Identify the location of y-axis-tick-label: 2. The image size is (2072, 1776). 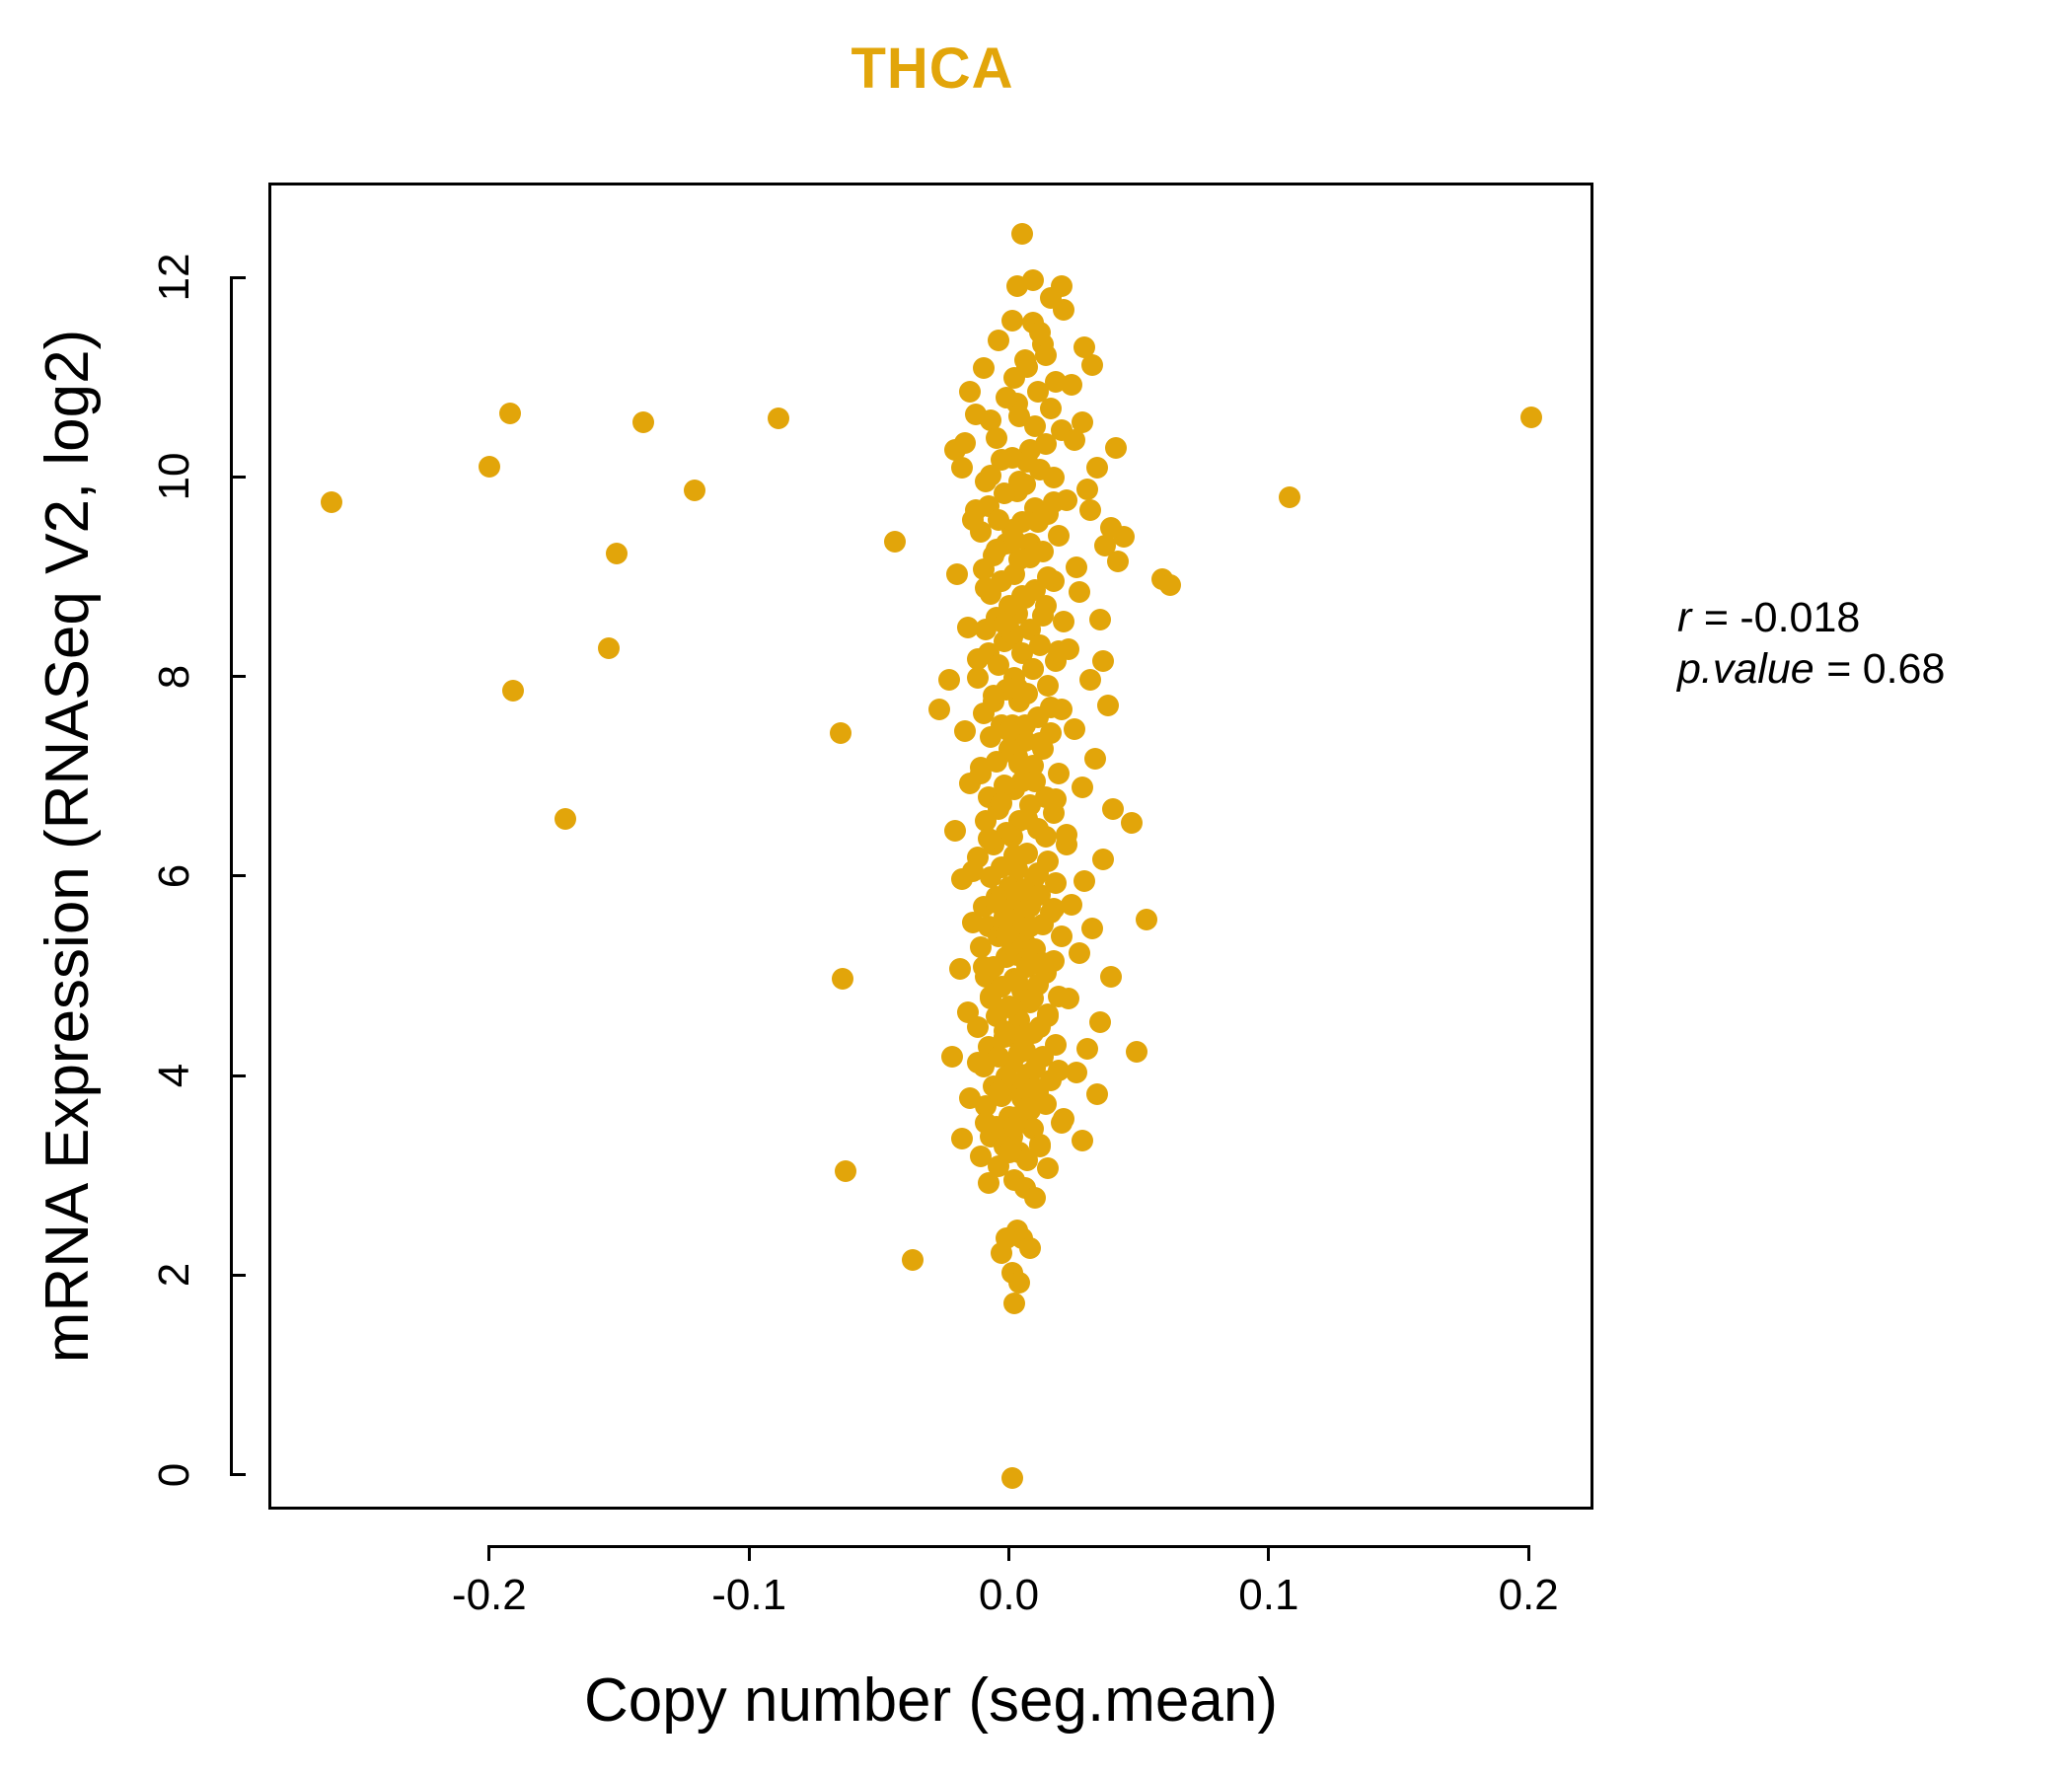
(174, 1276).